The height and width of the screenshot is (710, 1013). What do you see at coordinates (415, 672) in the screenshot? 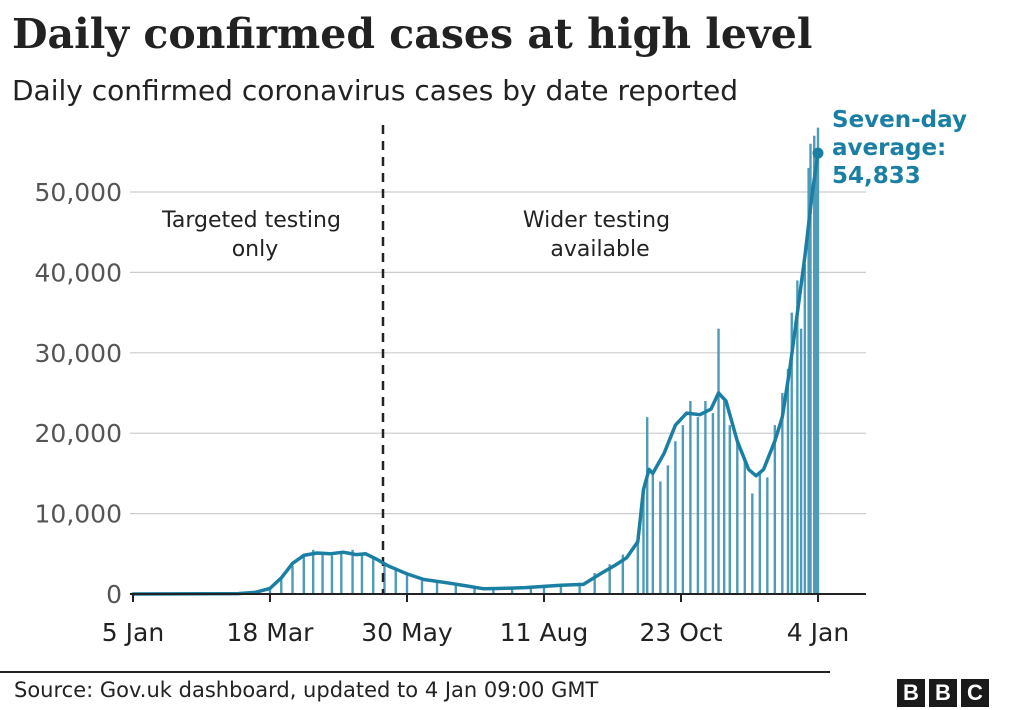
I see `footer-divider` at bounding box center [415, 672].